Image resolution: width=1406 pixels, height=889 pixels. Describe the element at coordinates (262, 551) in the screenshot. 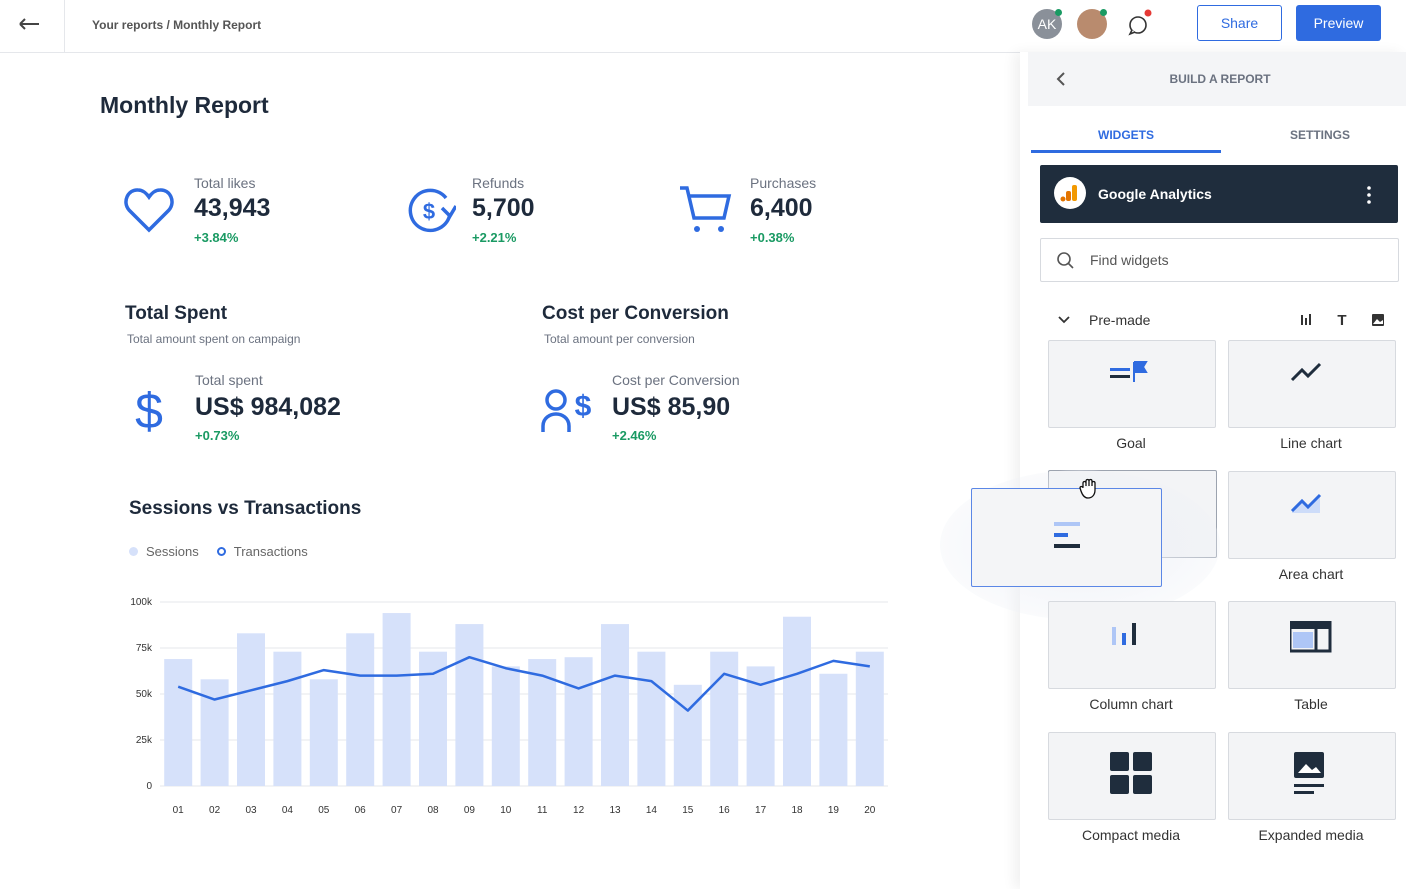

I see `legend-item: Transactions` at that location.